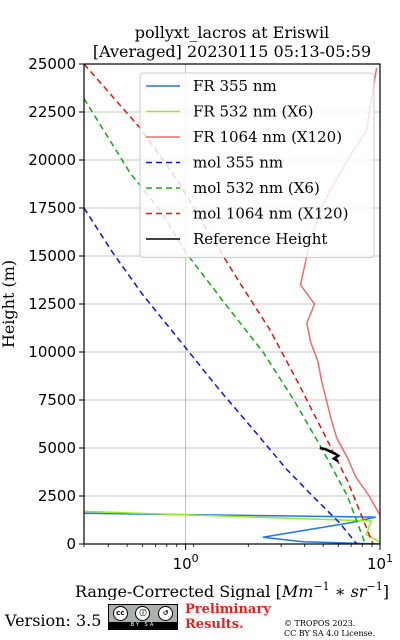 The image size is (400, 640). I want to click on x-tick-label: 10⁰, so click(186, 562).